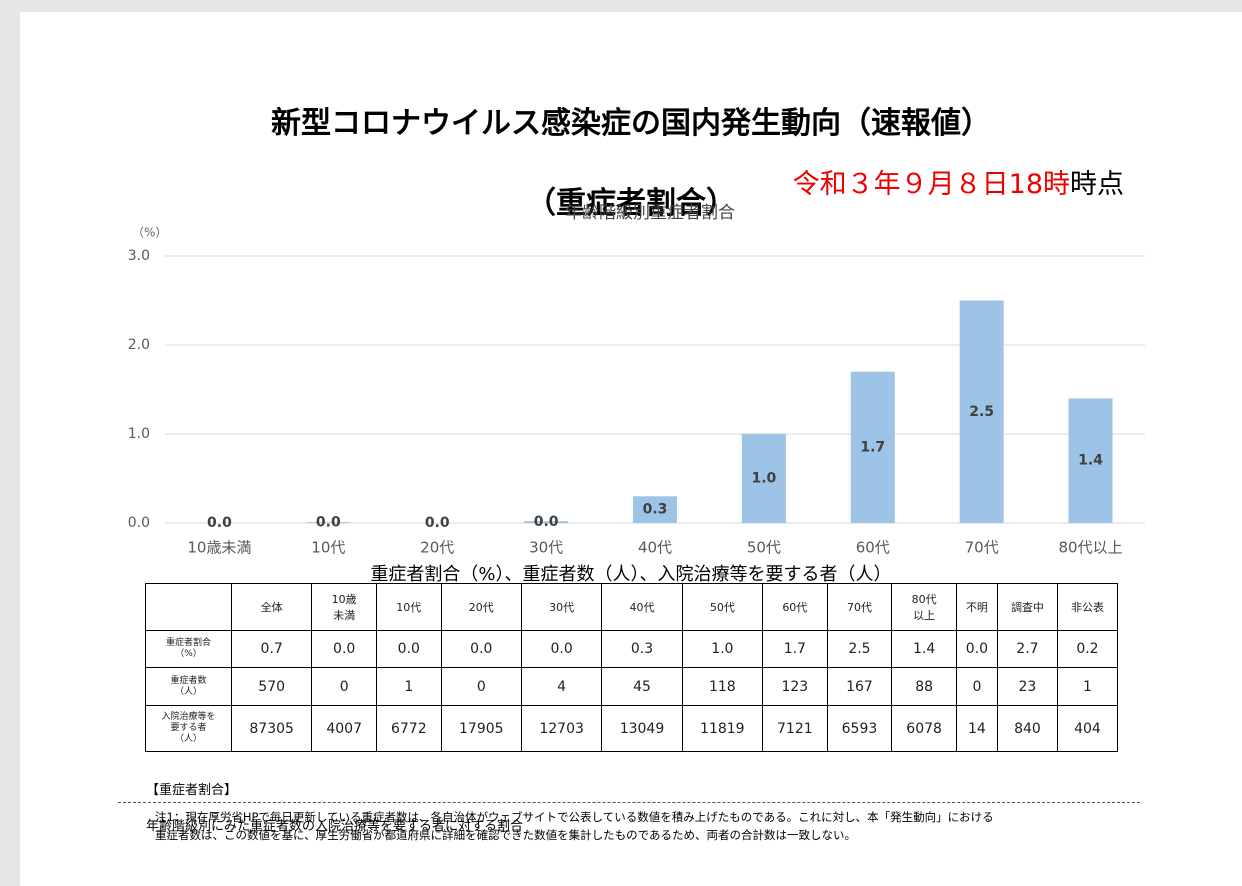 The height and width of the screenshot is (886, 1242). I want to click on table-cell: 2.7, so click(1027, 649).